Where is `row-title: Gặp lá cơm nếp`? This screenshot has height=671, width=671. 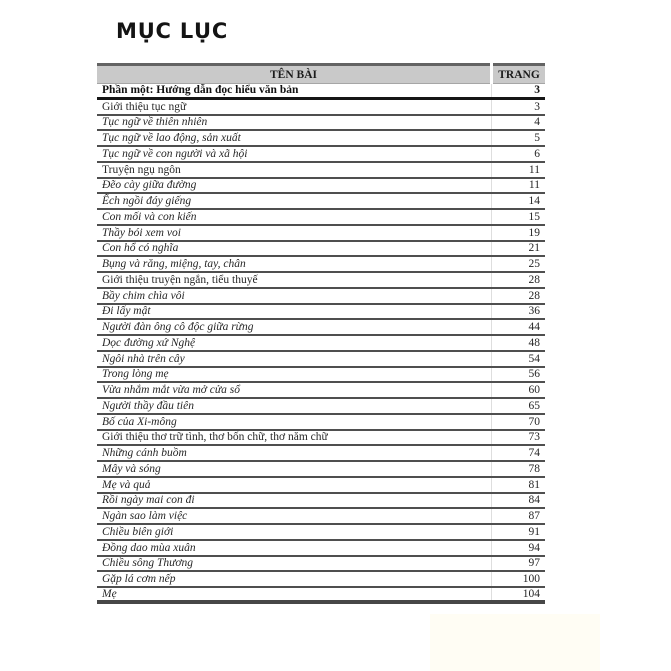
row-title: Gặp lá cơm nếp is located at coordinates (139, 579).